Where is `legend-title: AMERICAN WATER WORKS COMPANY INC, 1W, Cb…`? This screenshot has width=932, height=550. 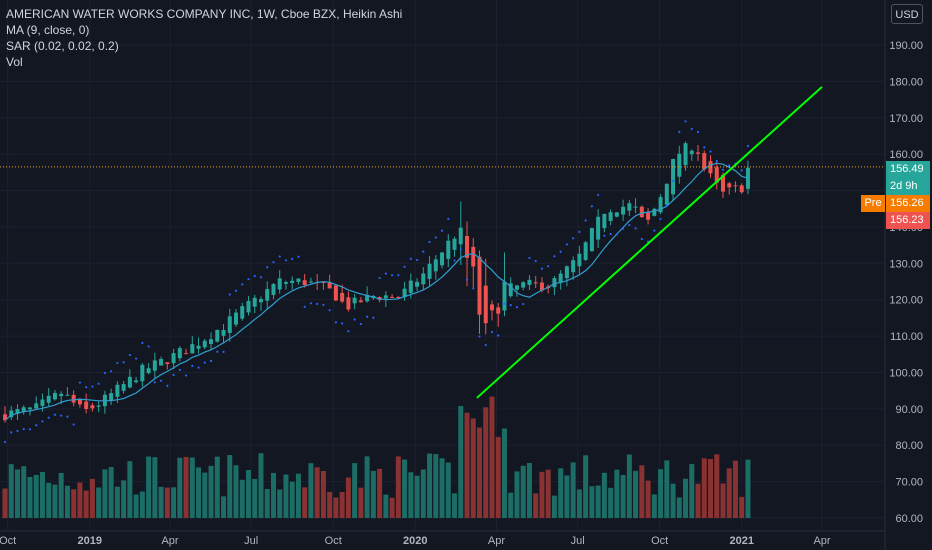
legend-title: AMERICAN WATER WORKS COMPANY INC, 1W, Cb… is located at coordinates (204, 14).